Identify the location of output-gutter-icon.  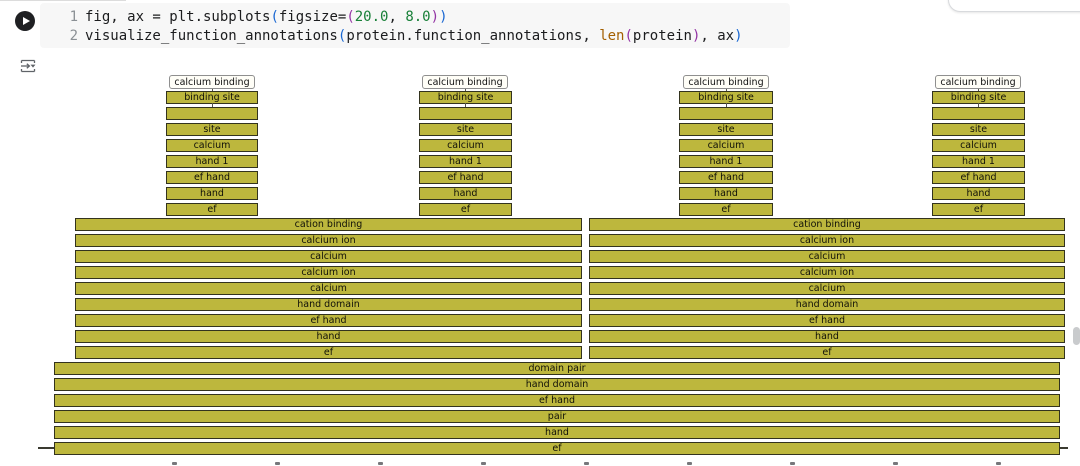
(28, 66).